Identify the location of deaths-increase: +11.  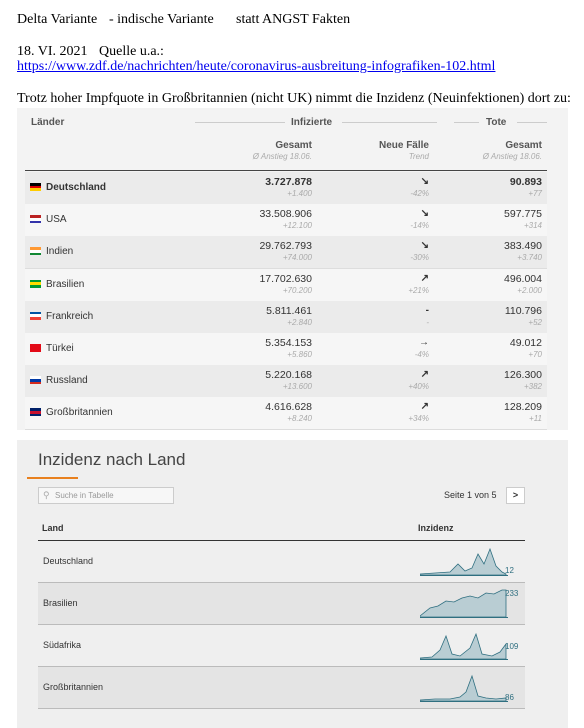
(535, 419).